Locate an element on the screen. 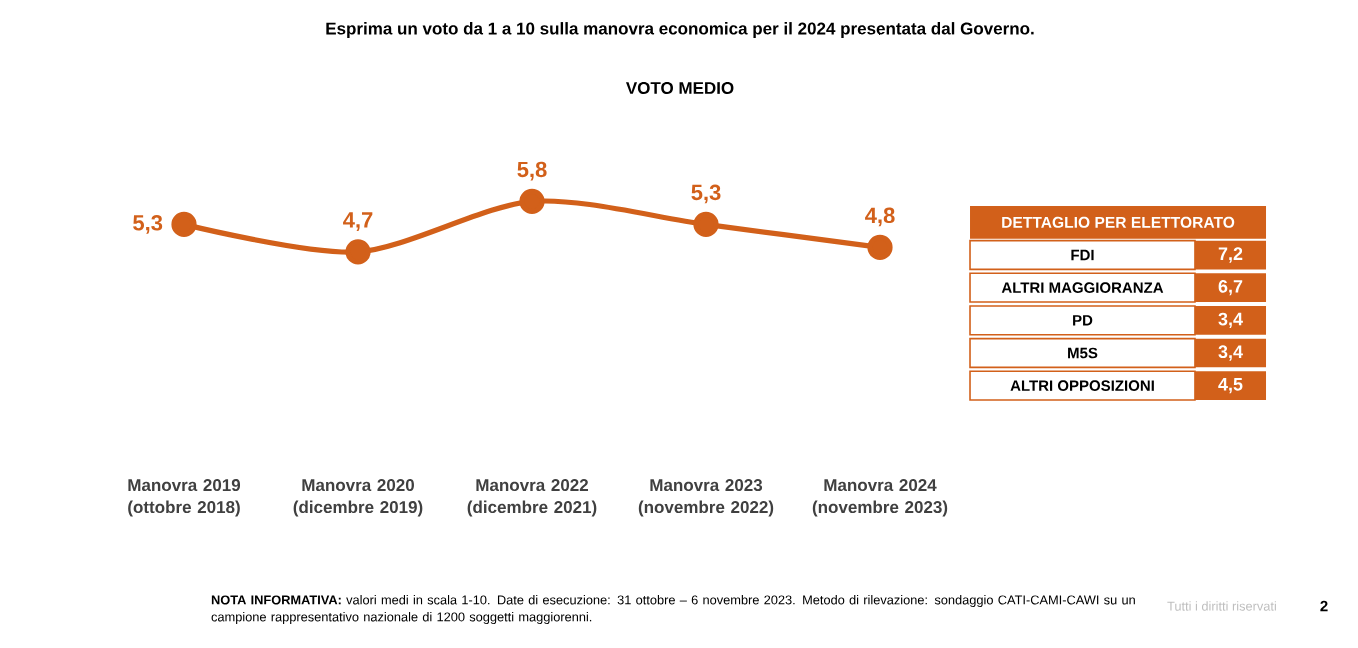 This screenshot has height=648, width=1358. x-tick-label: Manovra 2019 (ottobre 2018) is located at coordinates (184, 498).